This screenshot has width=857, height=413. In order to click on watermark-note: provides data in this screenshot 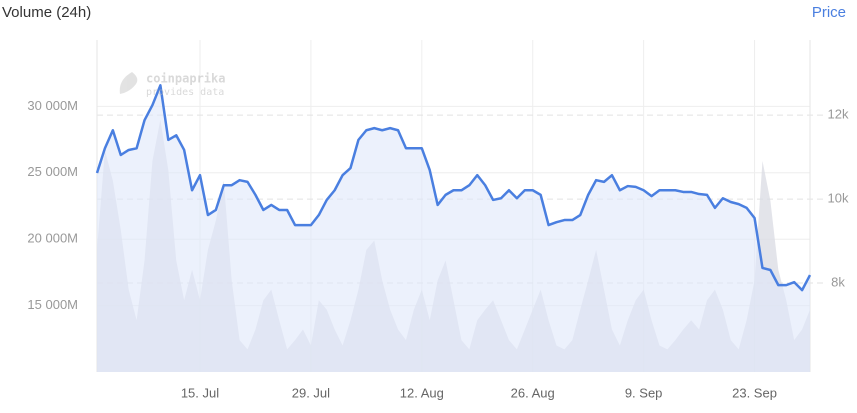, I will do `click(185, 92)`.